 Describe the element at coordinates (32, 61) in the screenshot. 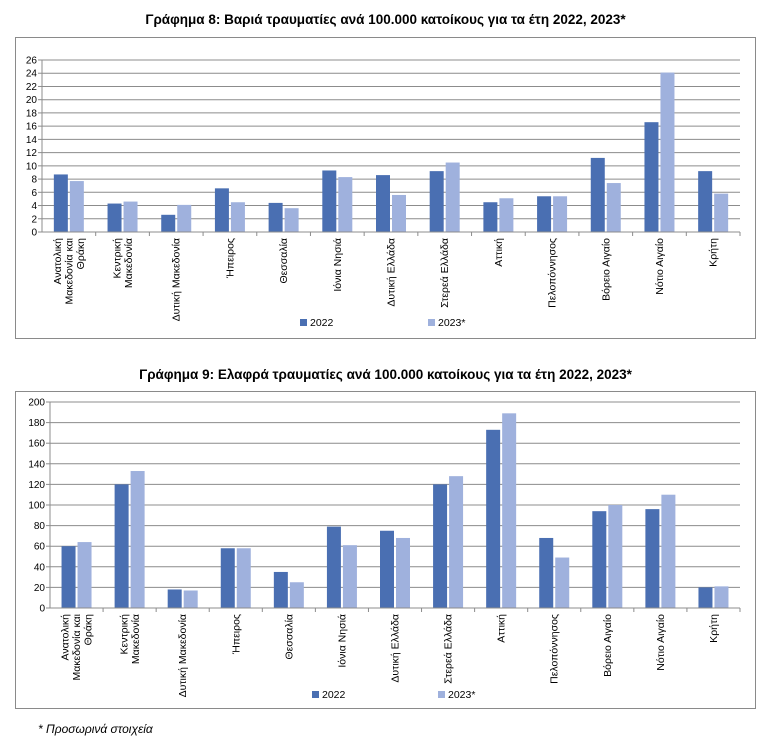

I see `y-tick-label: 26` at that location.